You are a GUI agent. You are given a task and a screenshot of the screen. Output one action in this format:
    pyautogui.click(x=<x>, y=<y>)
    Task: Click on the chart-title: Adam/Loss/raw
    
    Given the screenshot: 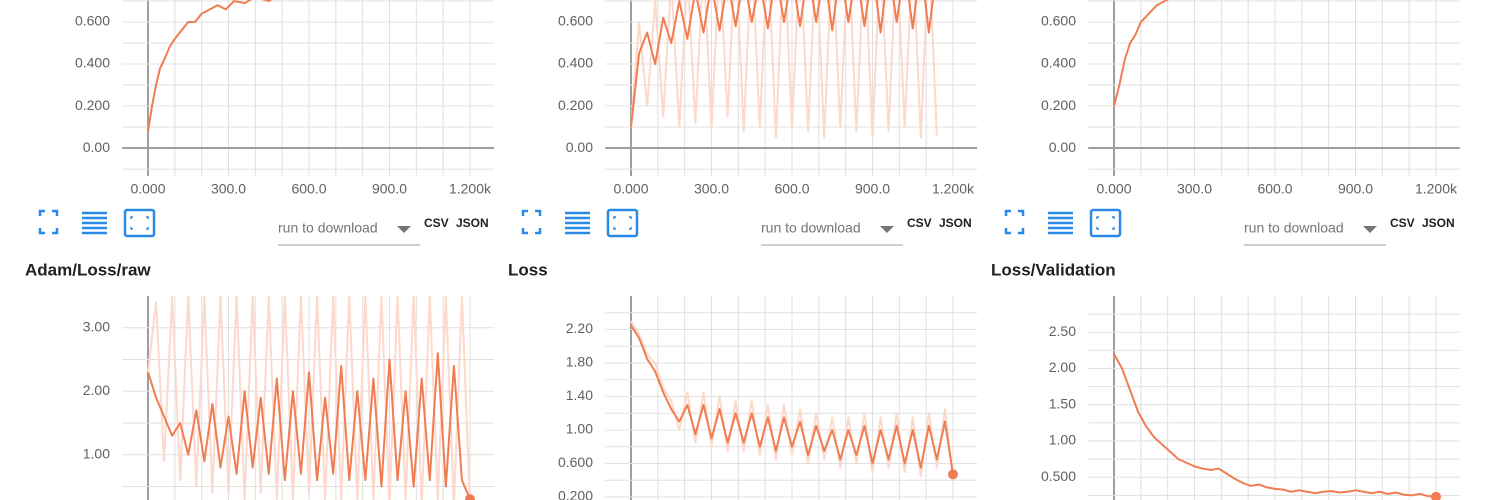 What is the action you would take?
    pyautogui.click(x=88, y=269)
    